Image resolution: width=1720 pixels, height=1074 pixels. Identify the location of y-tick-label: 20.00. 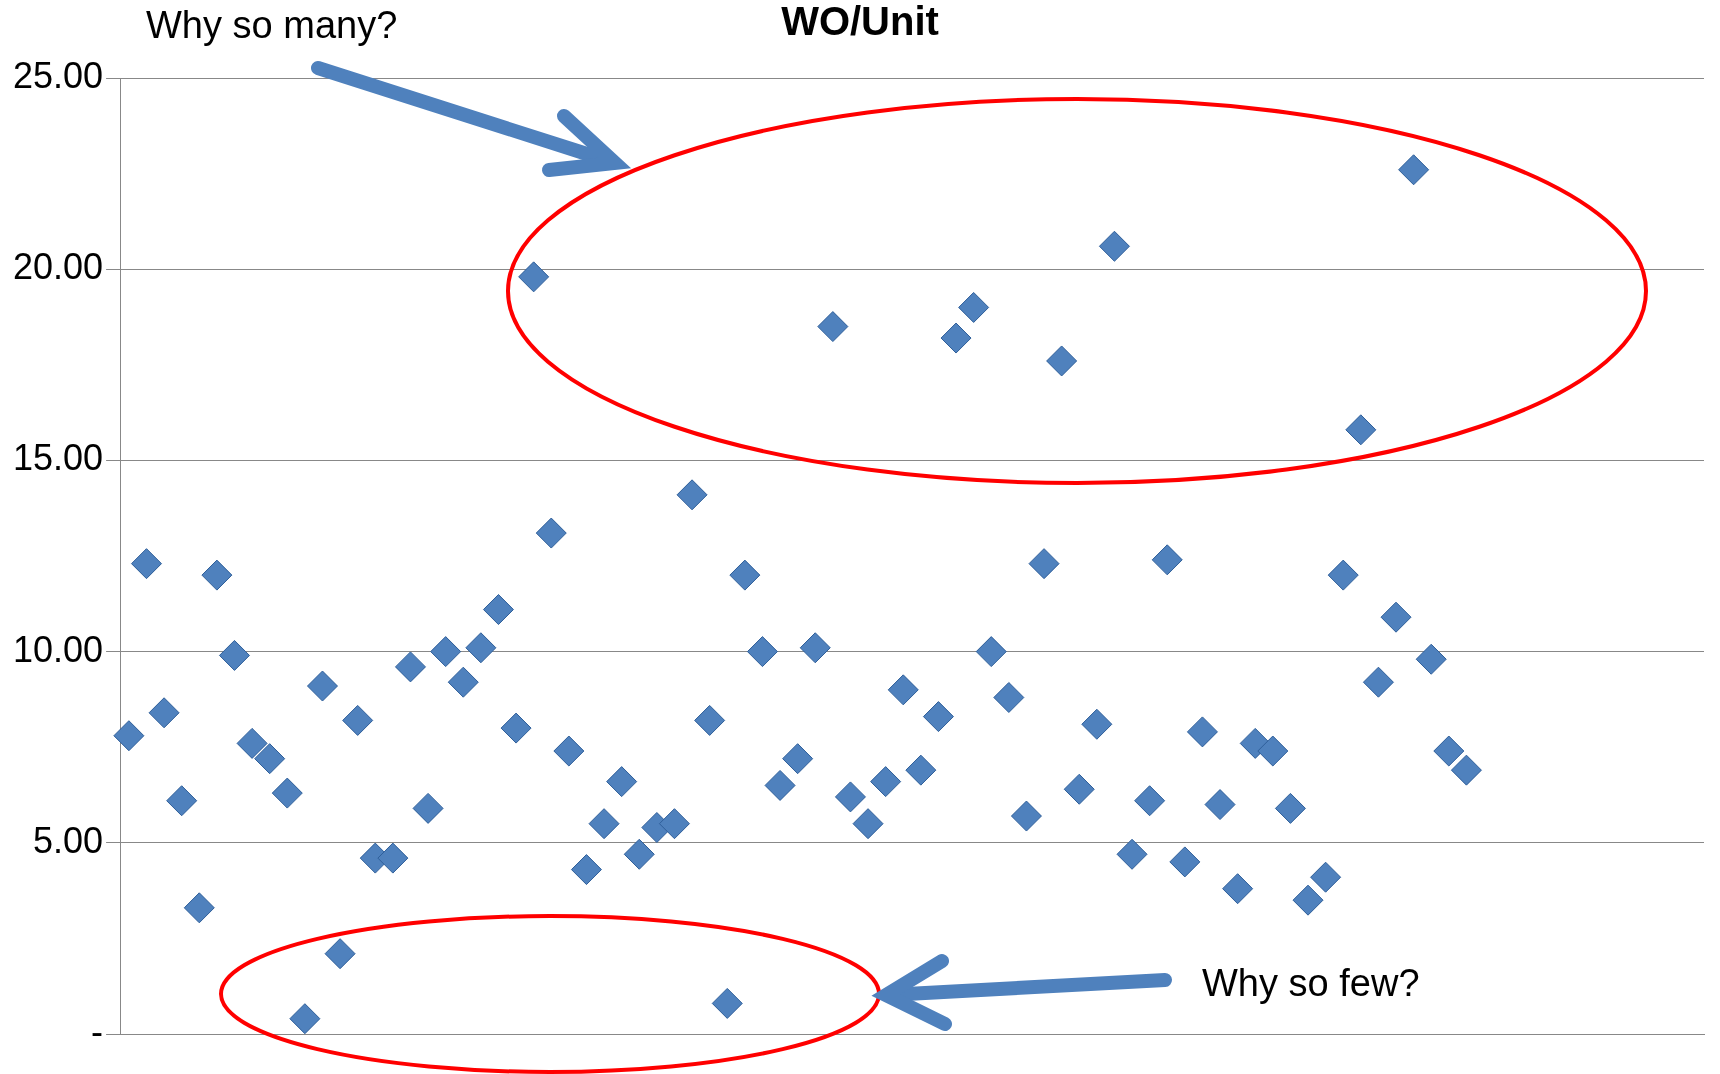
(58, 267).